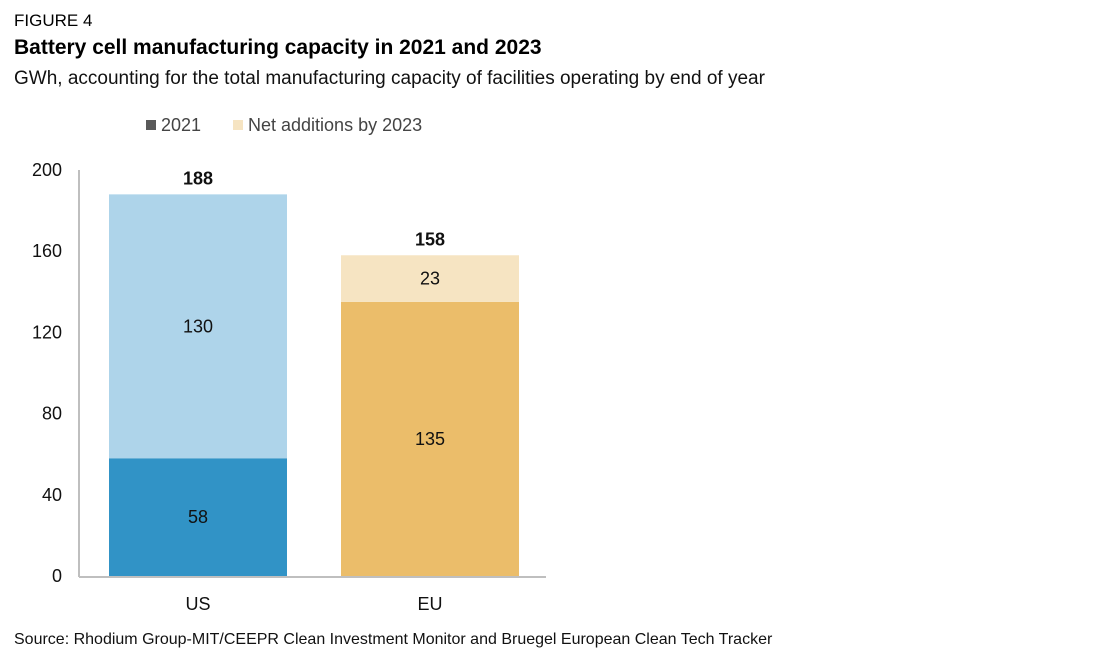 The image size is (1119, 671). What do you see at coordinates (52, 495) in the screenshot?
I see `y-tick-label-1: 40` at bounding box center [52, 495].